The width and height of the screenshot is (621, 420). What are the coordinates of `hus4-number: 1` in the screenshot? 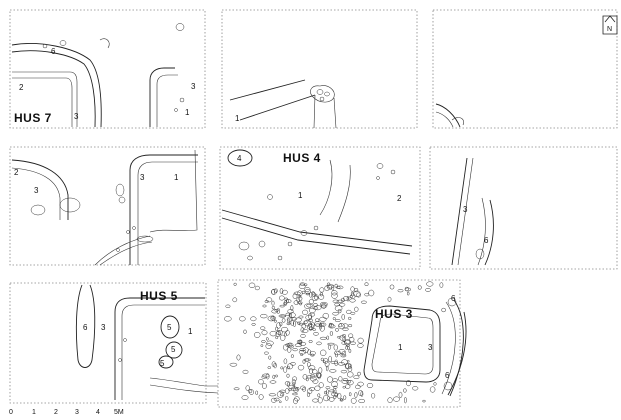 It's located at (300, 195).